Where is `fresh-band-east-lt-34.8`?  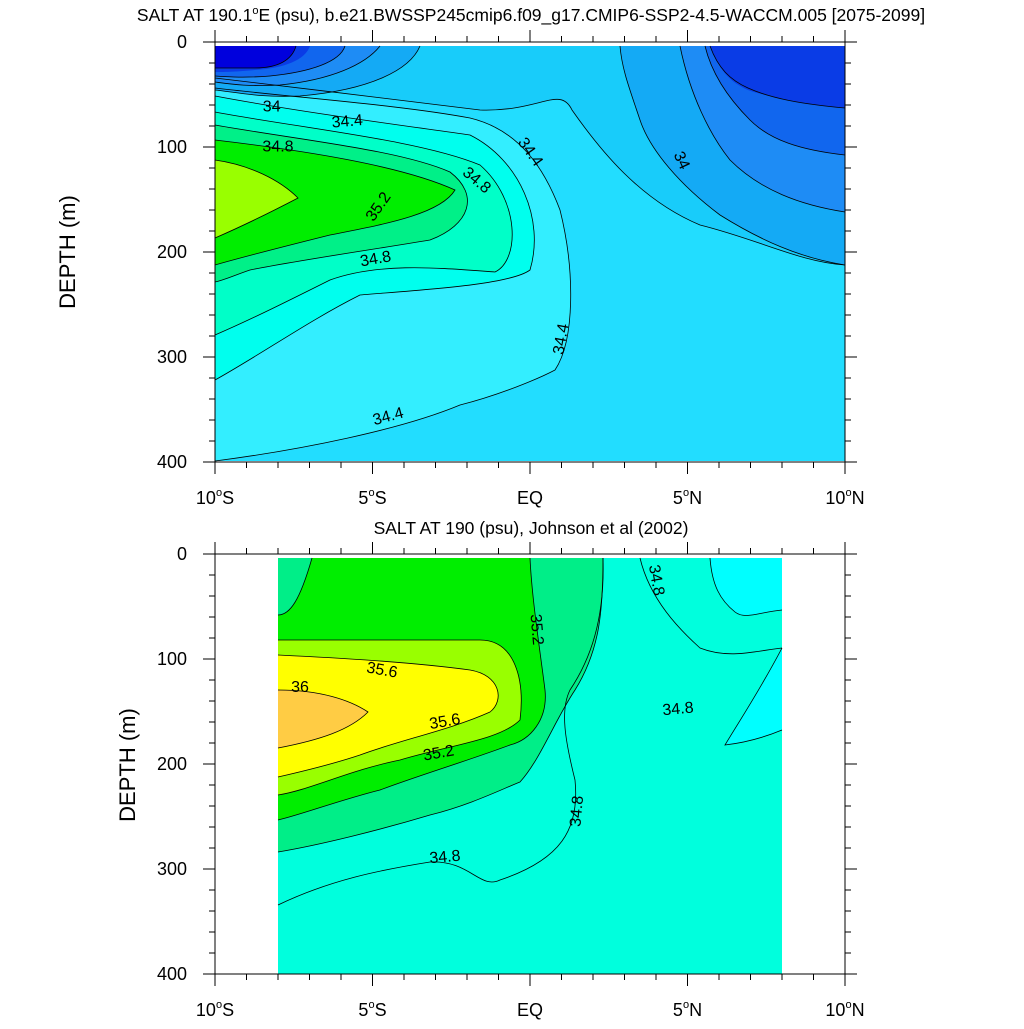
fresh-band-east-lt-34.8 is located at coordinates (746, 587).